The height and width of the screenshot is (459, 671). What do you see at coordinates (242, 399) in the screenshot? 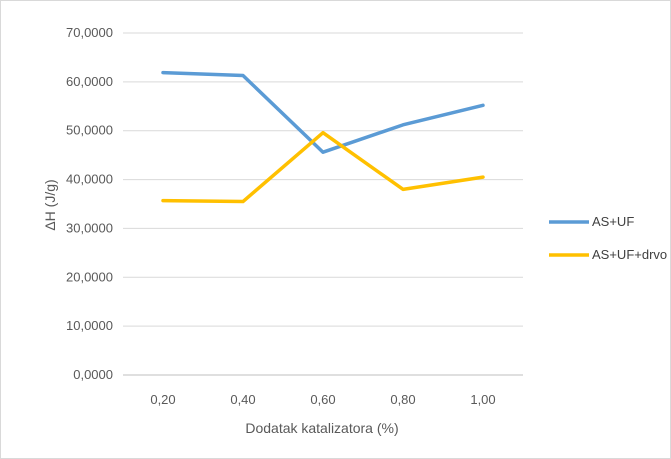
I see `x-tick-label: 0,40` at bounding box center [242, 399].